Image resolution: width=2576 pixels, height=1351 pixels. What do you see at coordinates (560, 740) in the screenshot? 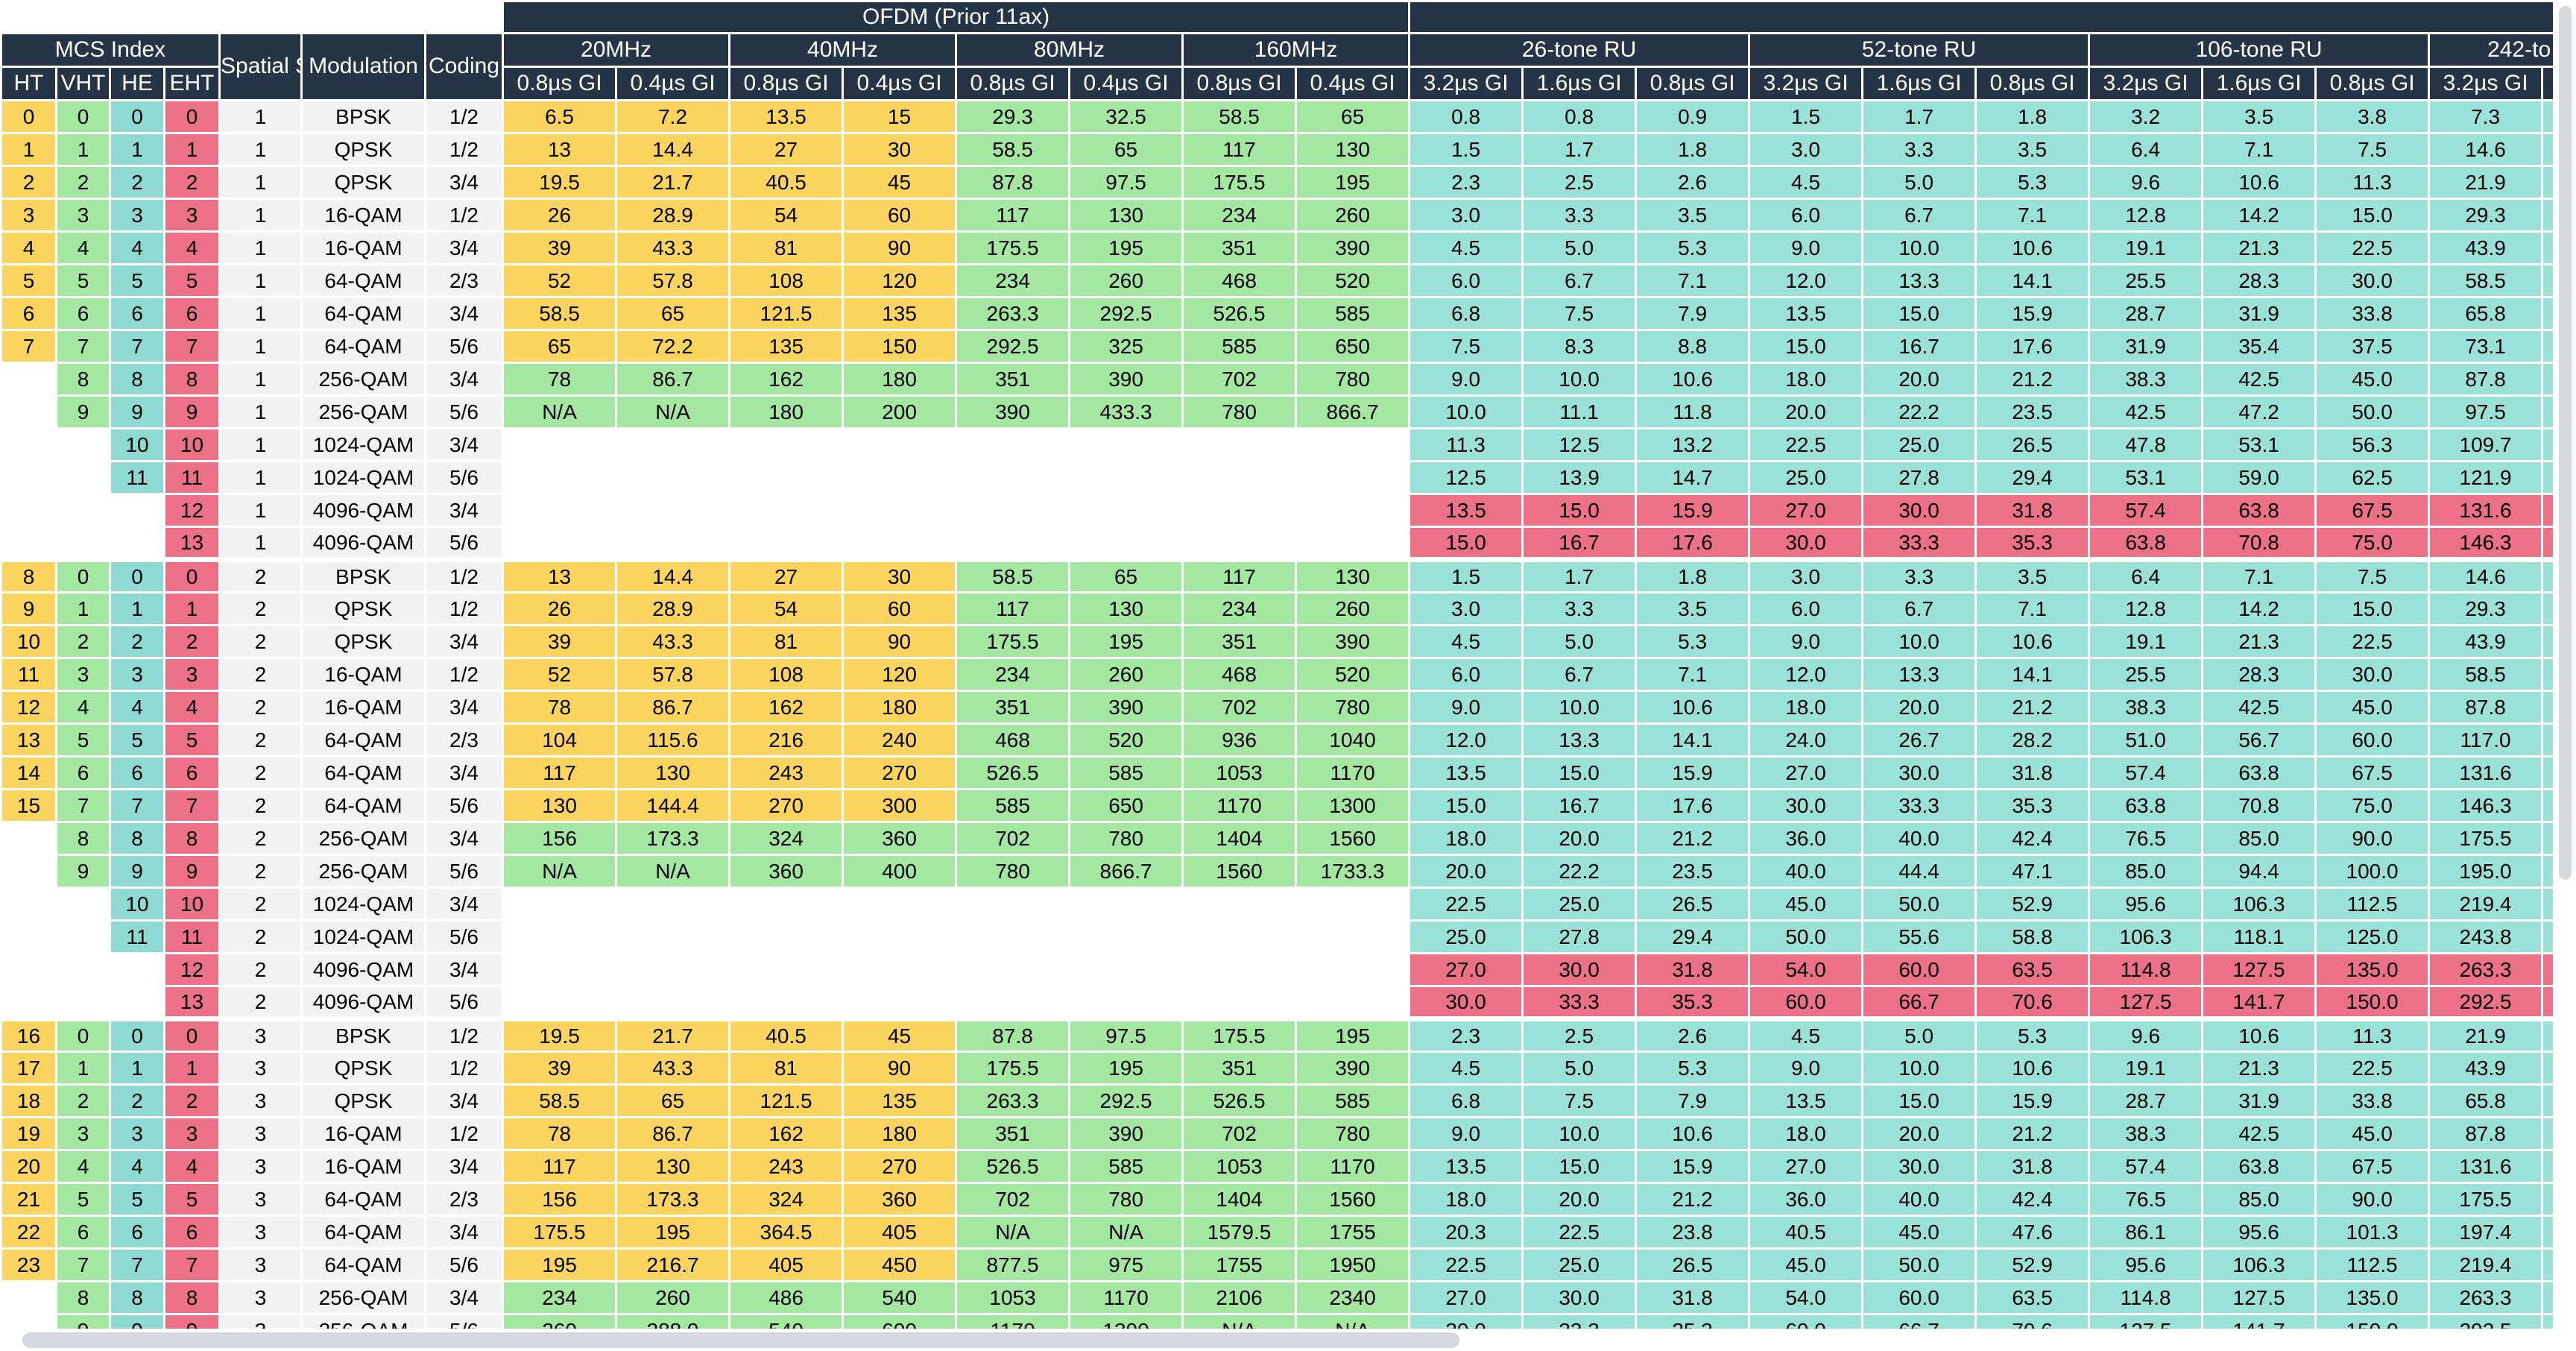
I see `ofdm-rate-cell: 104` at bounding box center [560, 740].